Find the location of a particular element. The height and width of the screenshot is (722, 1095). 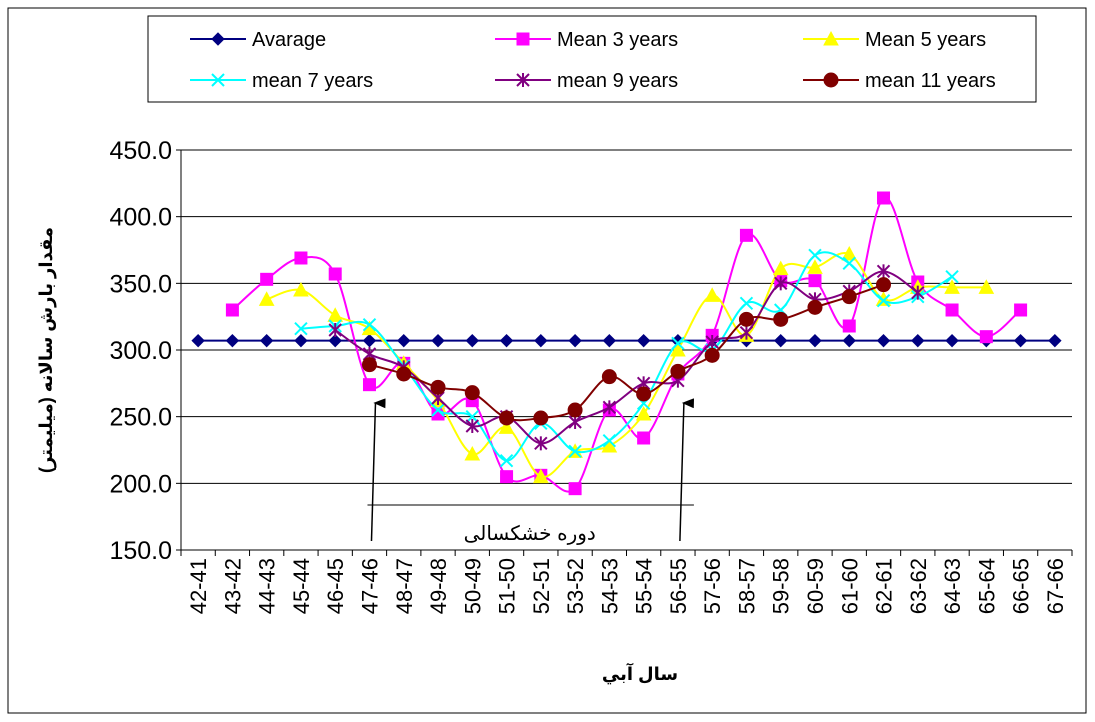

x-tick-label: 57-56 is located at coordinates (712, 586).